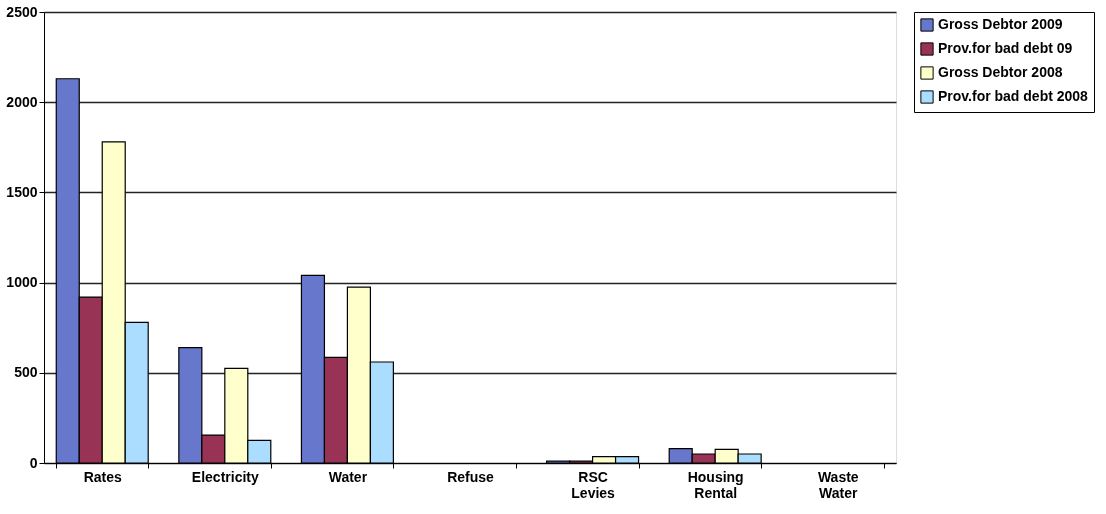 The width and height of the screenshot is (1106, 514). What do you see at coordinates (715, 484) in the screenshot?
I see `x-tick-label: Housing Rental` at bounding box center [715, 484].